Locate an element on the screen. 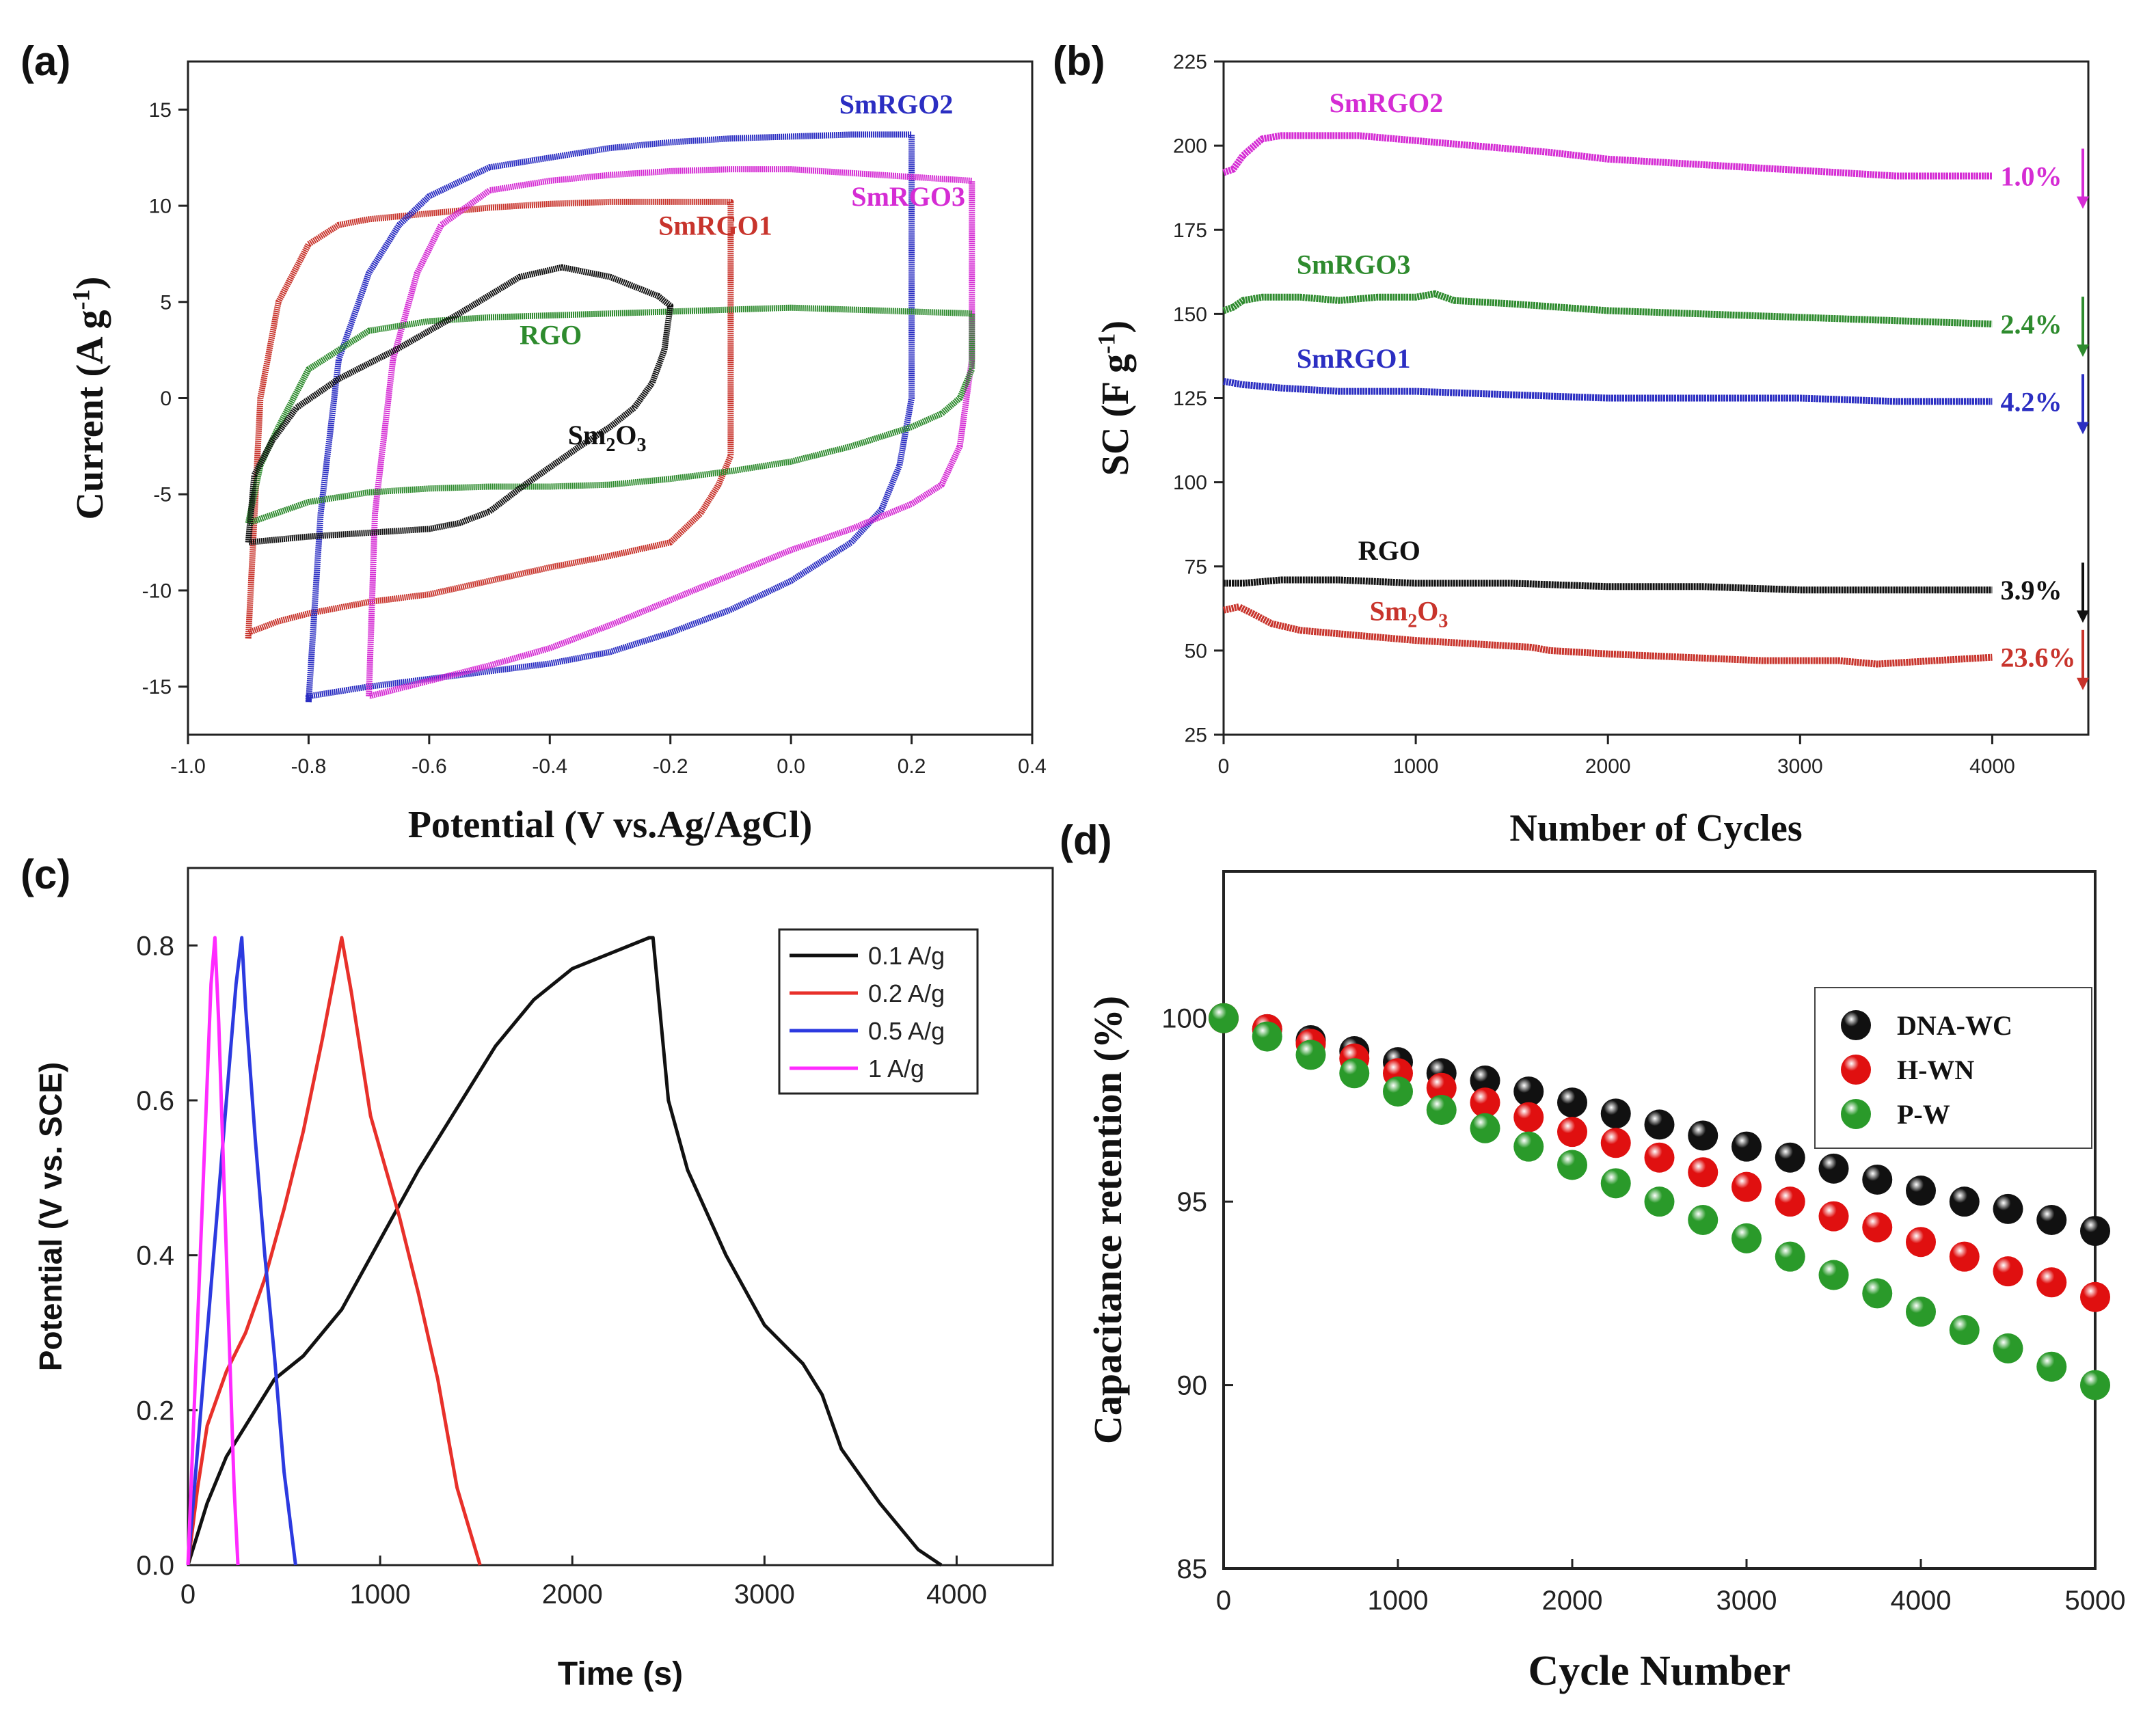 Image resolution: width=2156 pixels, height=1710 pixels. chart-a-series-Sm2O3 is located at coordinates (459, 405).